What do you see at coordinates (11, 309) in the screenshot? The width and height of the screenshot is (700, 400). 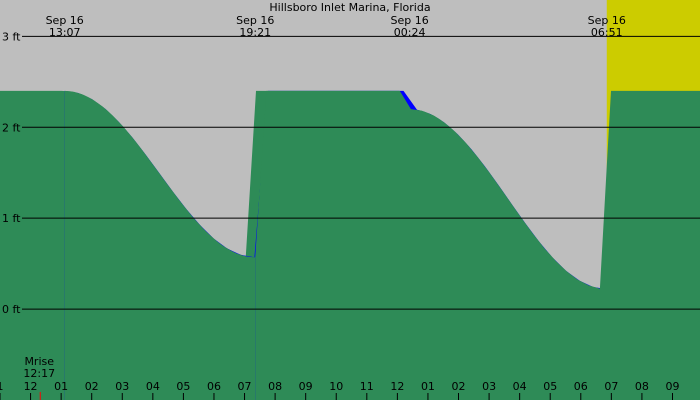 I see `y-tick-label: 0 ft` at bounding box center [11, 309].